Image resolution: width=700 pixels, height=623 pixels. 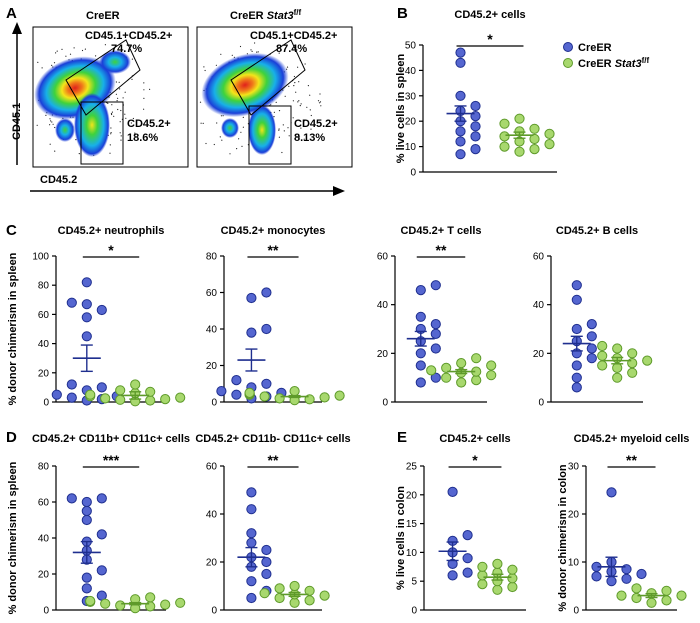 What do you see at coordinates (11, 230) in the screenshot?
I see `panel-label-c: C` at bounding box center [11, 230].